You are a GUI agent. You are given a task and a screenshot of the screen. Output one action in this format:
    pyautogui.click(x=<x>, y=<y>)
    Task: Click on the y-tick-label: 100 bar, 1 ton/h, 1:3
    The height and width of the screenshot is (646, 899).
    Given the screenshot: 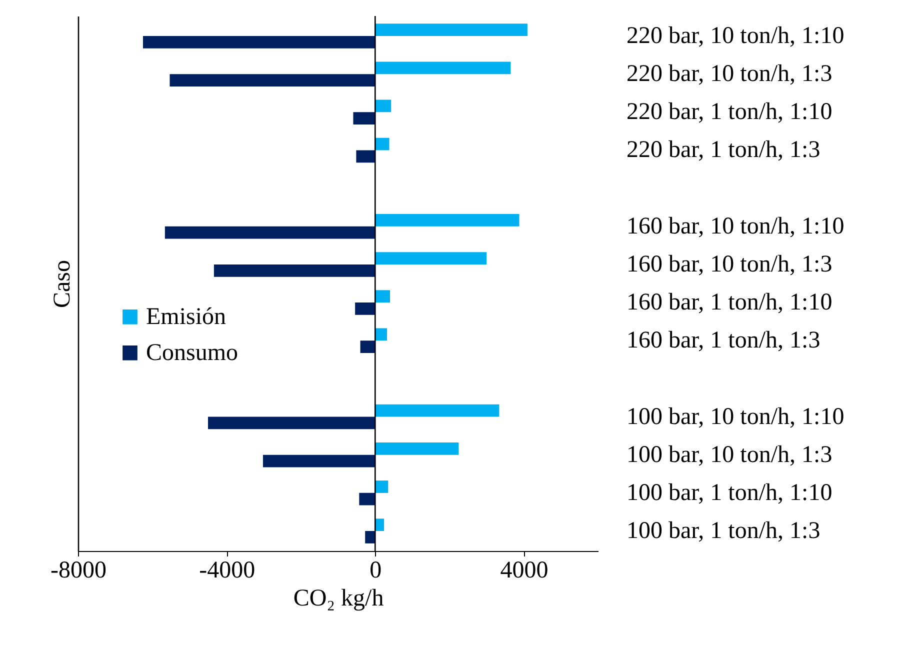 What is the action you would take?
    pyautogui.click(x=723, y=531)
    